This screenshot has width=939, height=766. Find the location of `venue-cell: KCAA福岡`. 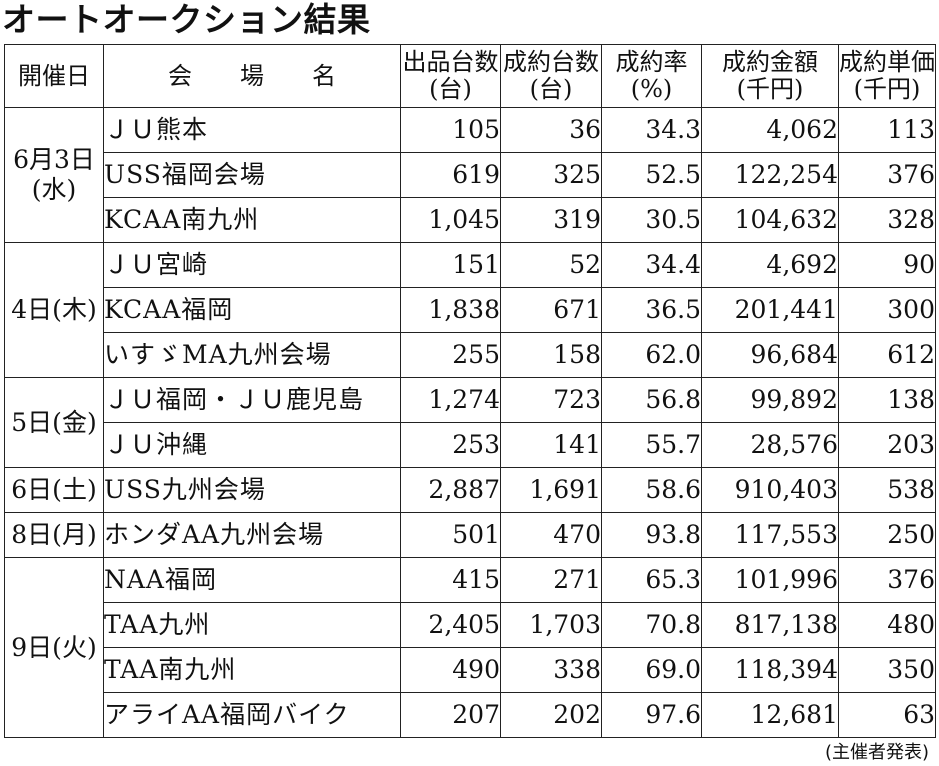

venue-cell: KCAA福岡 is located at coordinates (252, 310).